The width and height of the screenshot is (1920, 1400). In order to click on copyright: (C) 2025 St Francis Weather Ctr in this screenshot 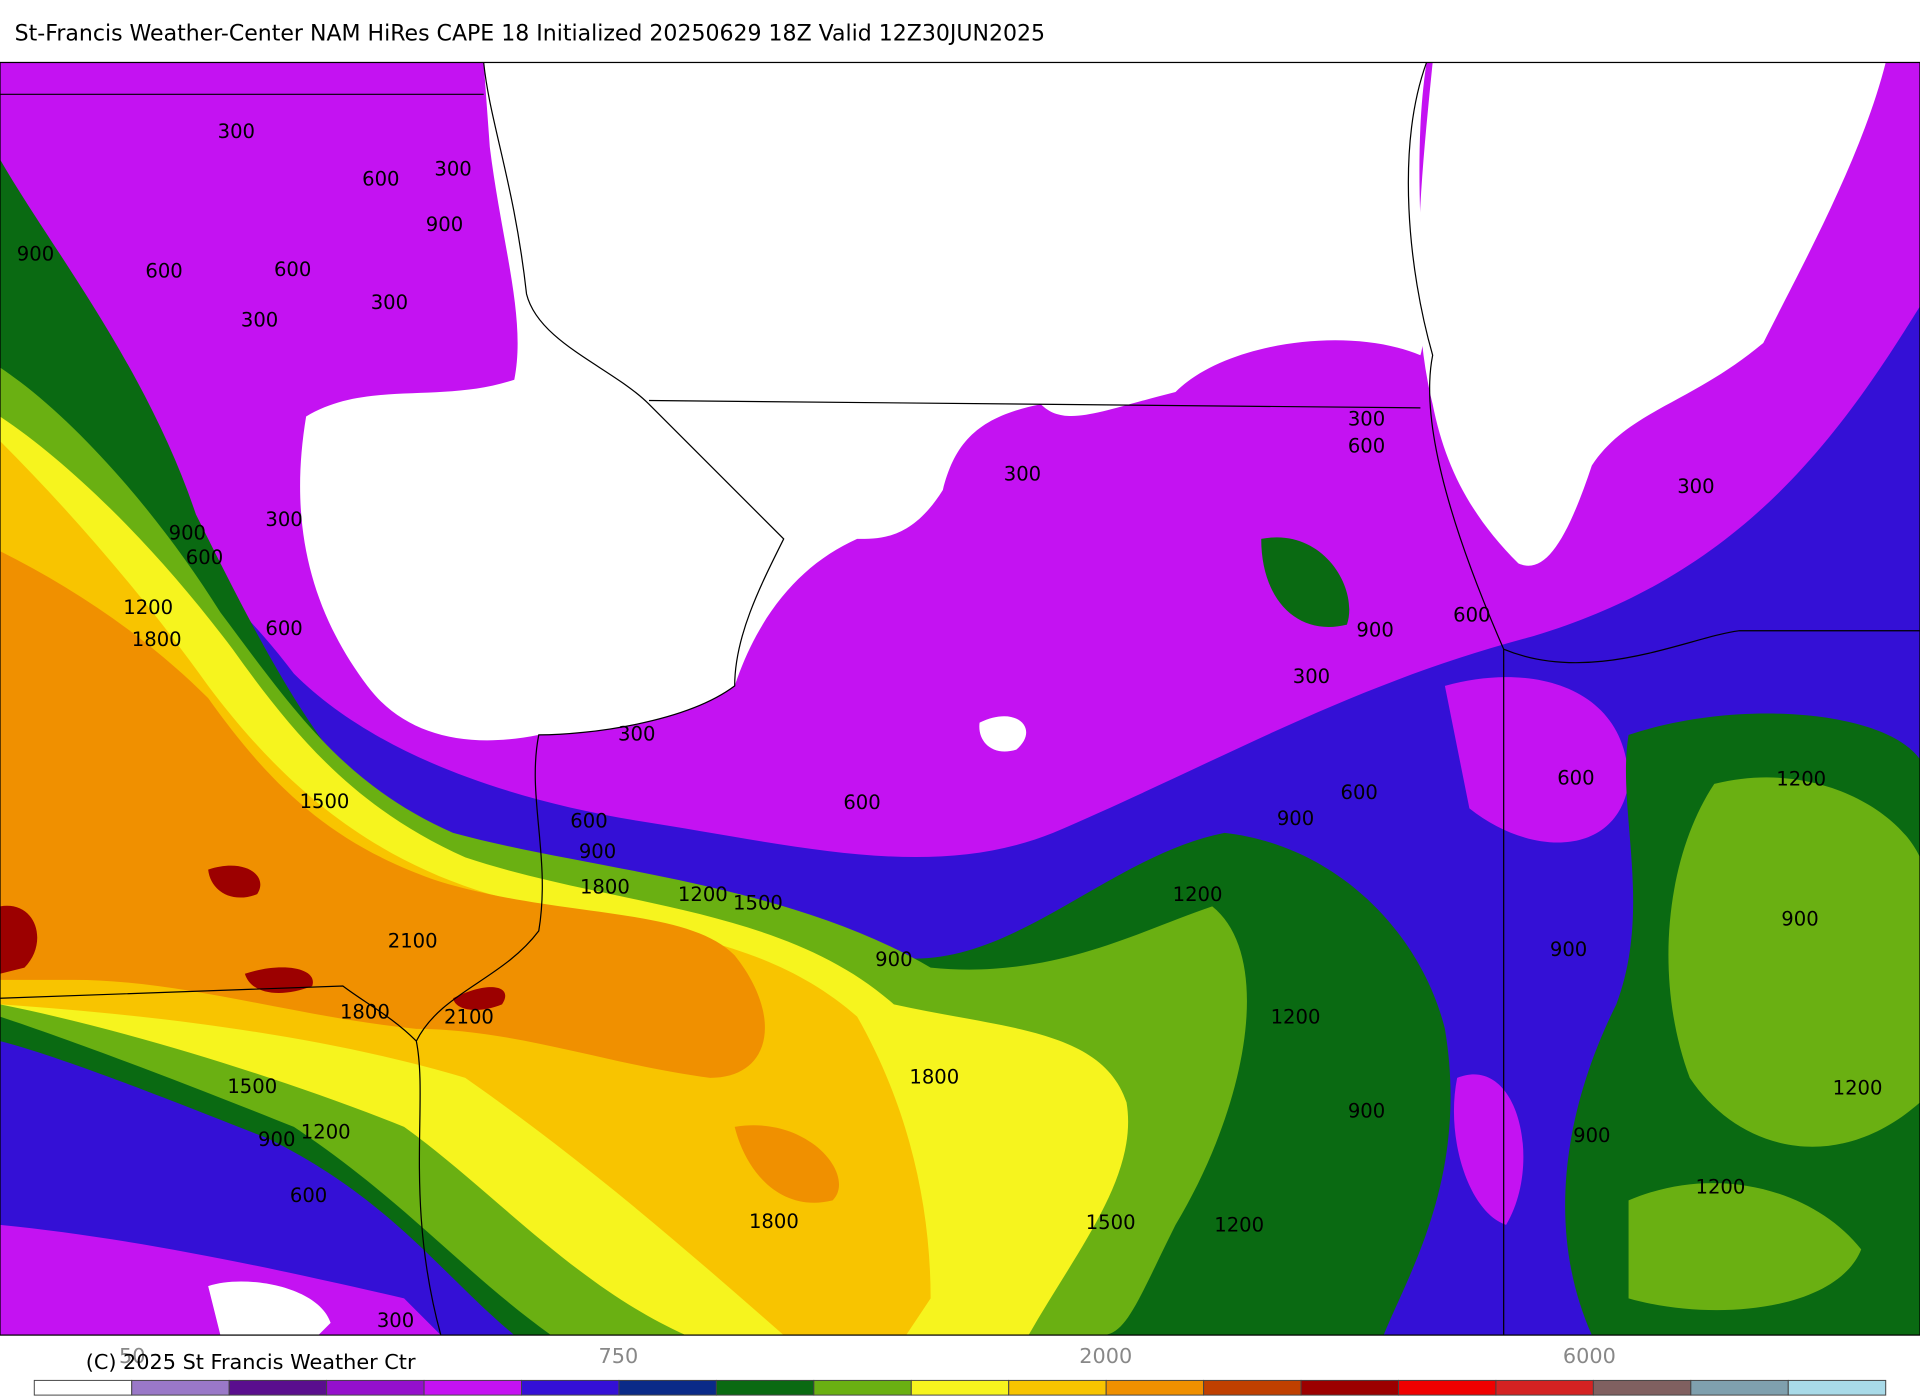, I will do `click(251, 1362)`.